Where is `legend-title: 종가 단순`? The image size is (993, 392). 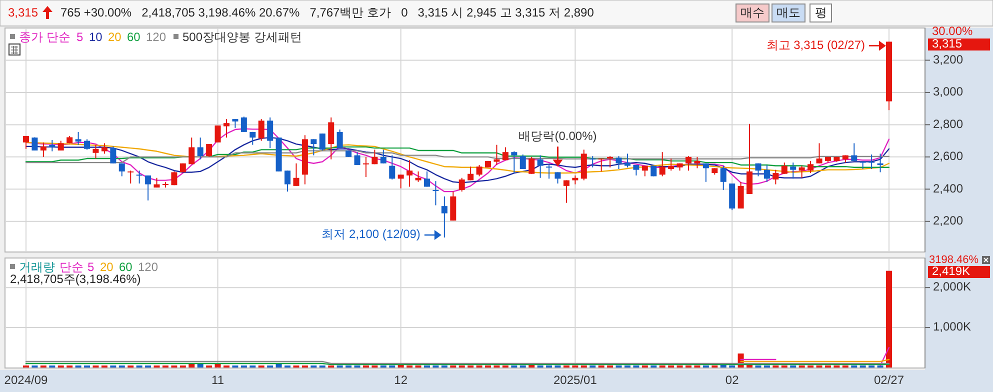 legend-title: 종가 단순 is located at coordinates (44, 37).